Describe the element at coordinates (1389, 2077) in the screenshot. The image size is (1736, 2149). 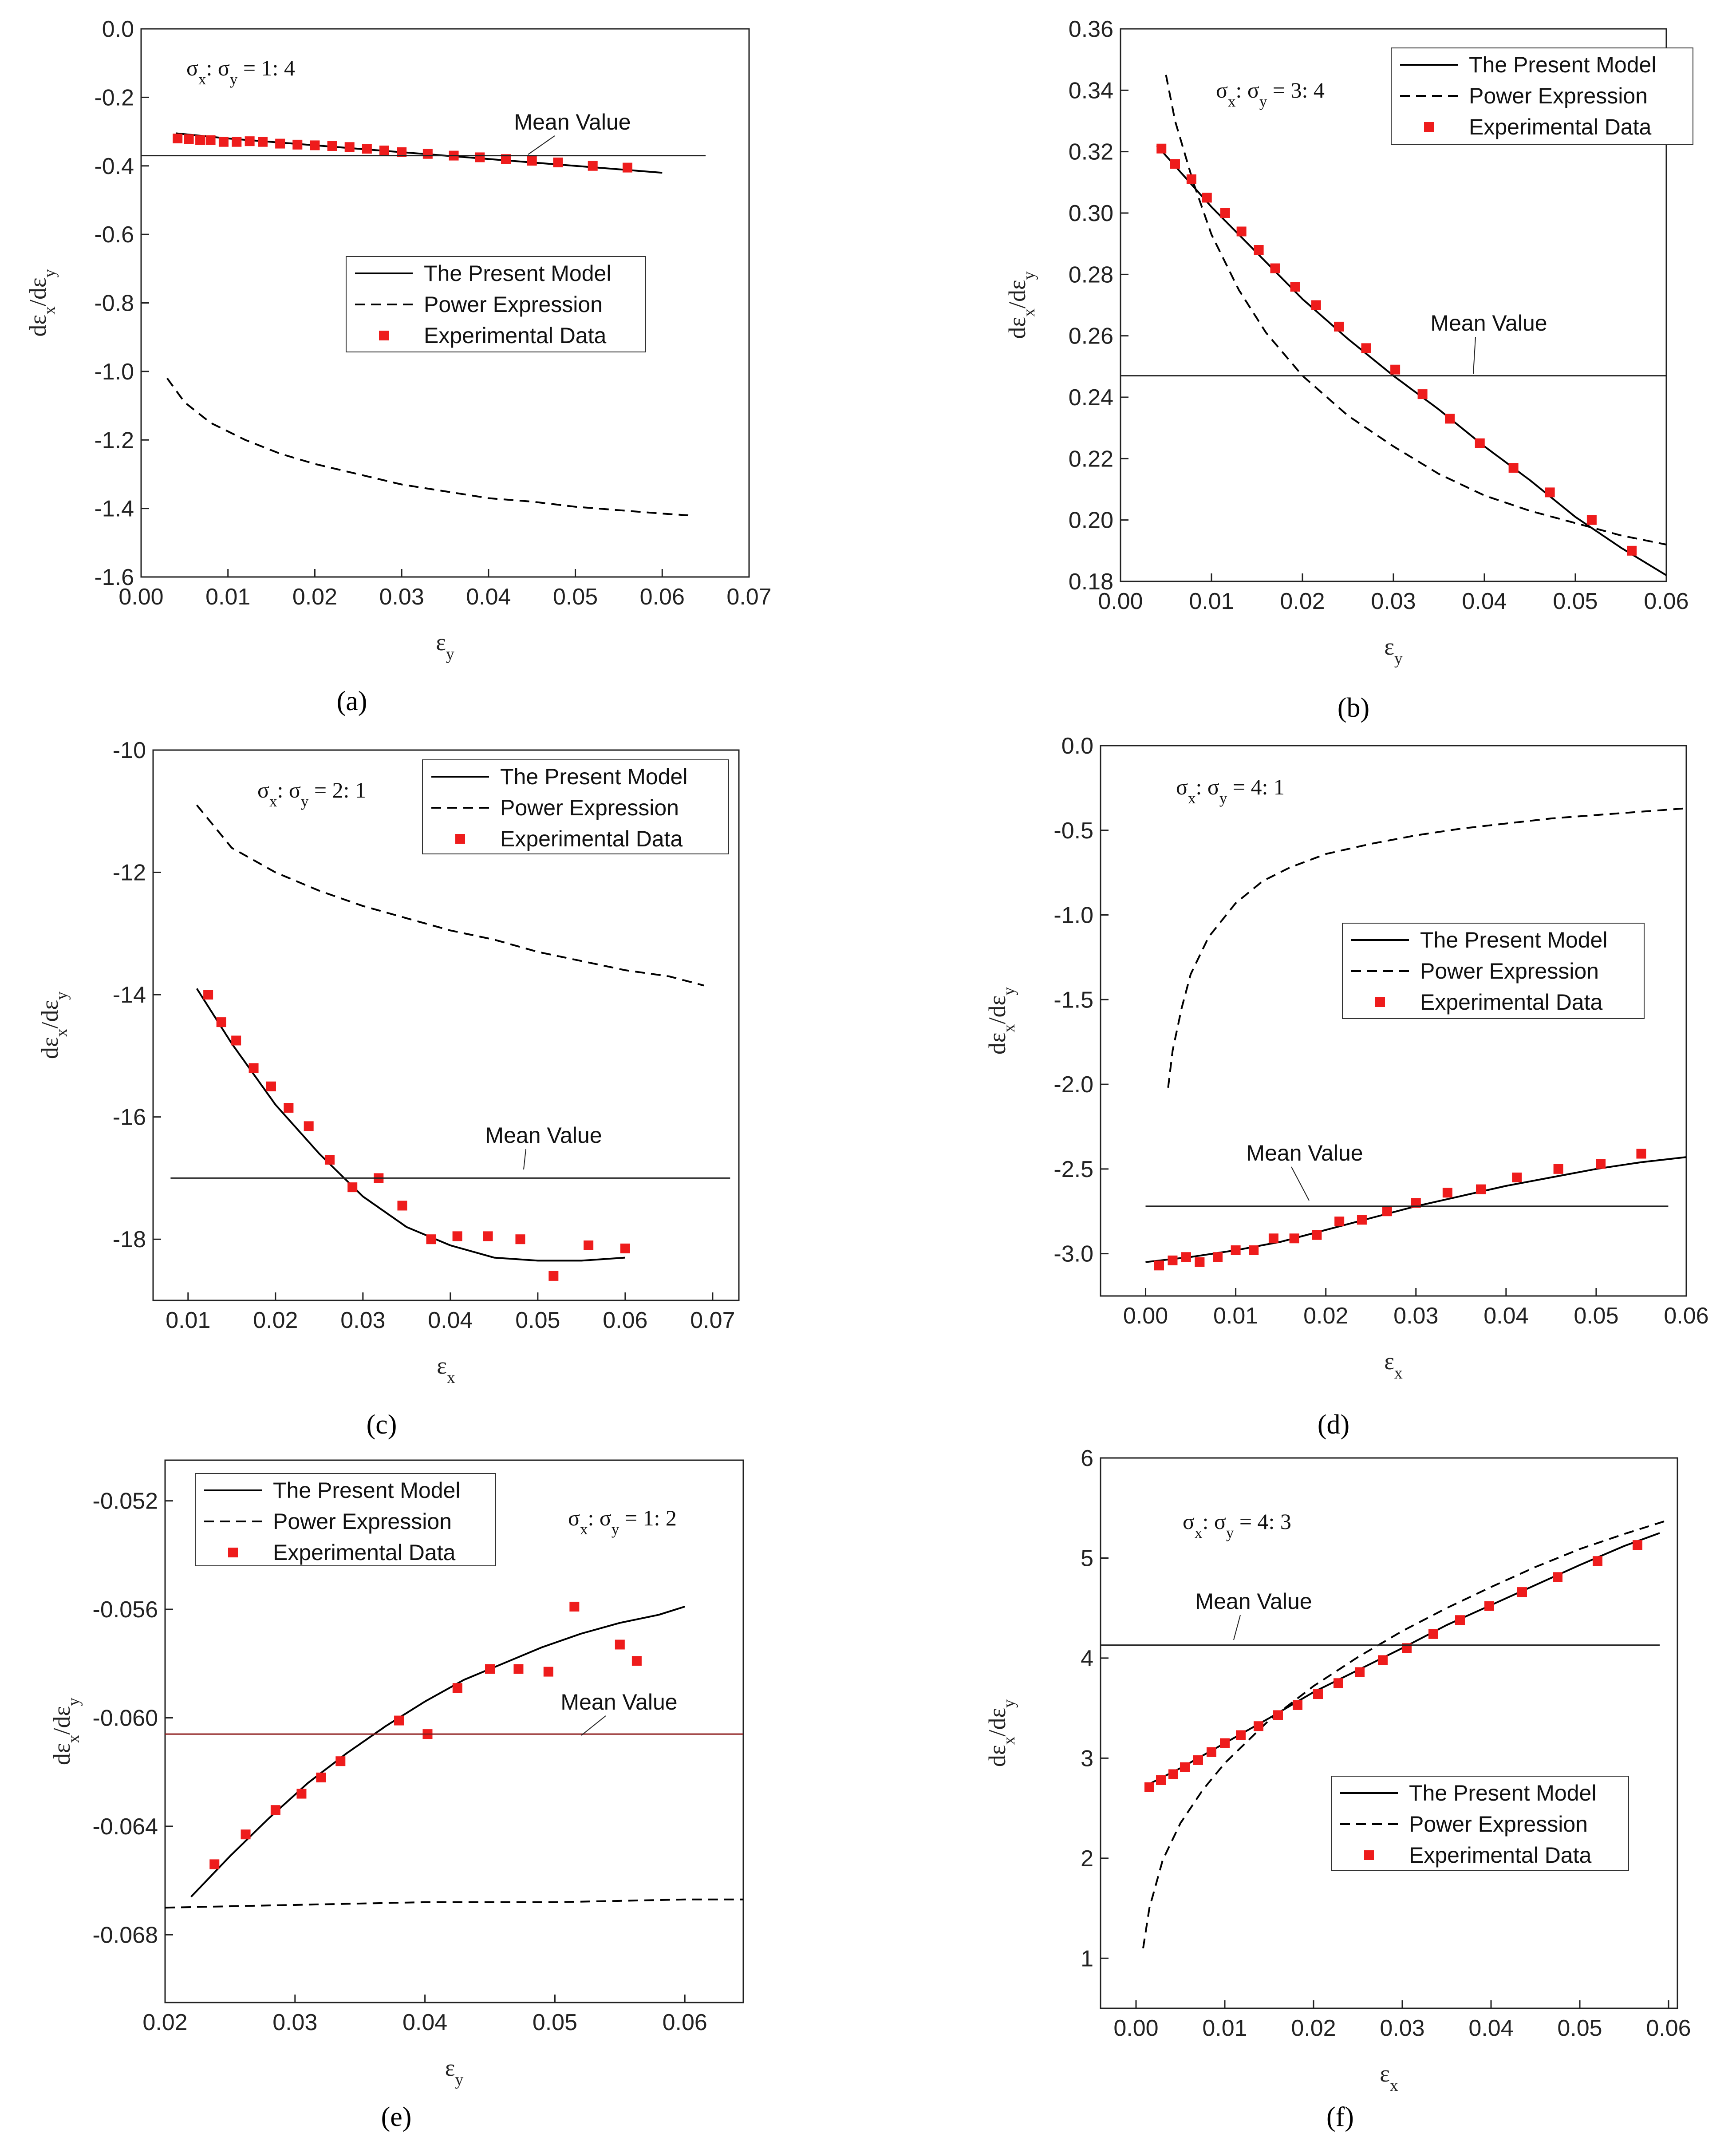
I see `x-axis-label: εx` at that location.